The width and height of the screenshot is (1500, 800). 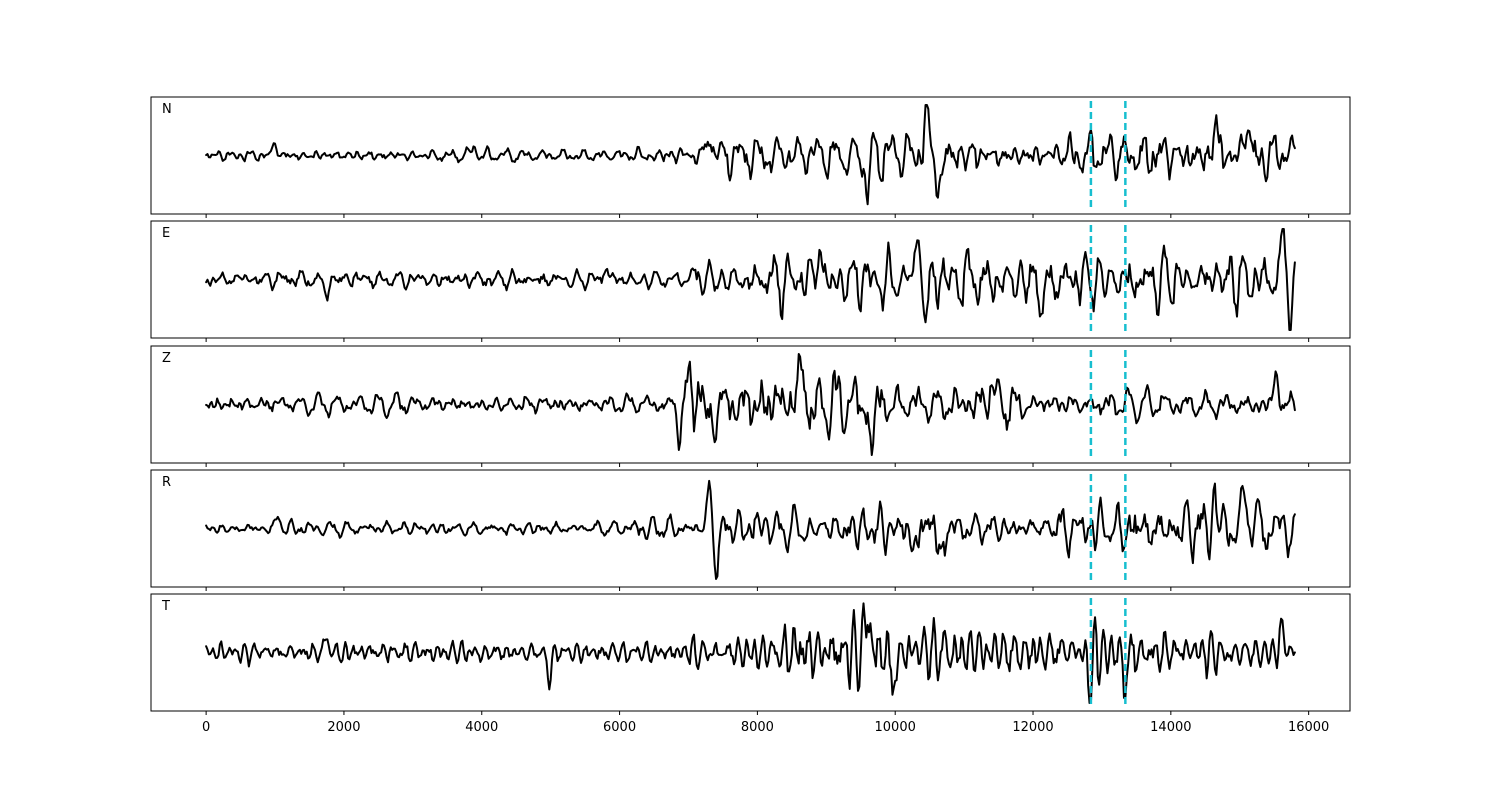 I want to click on panel-n: N, so click(x=750, y=157).